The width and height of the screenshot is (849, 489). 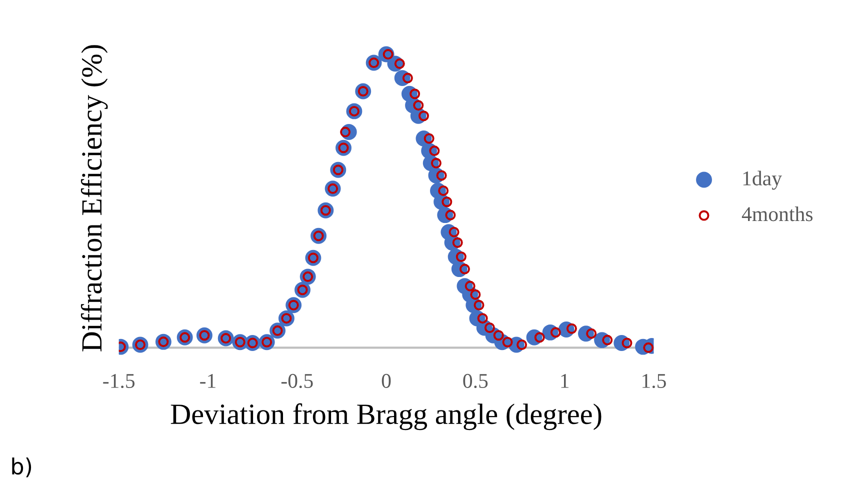 I want to click on x-tick-label: -1.5, so click(x=119, y=381).